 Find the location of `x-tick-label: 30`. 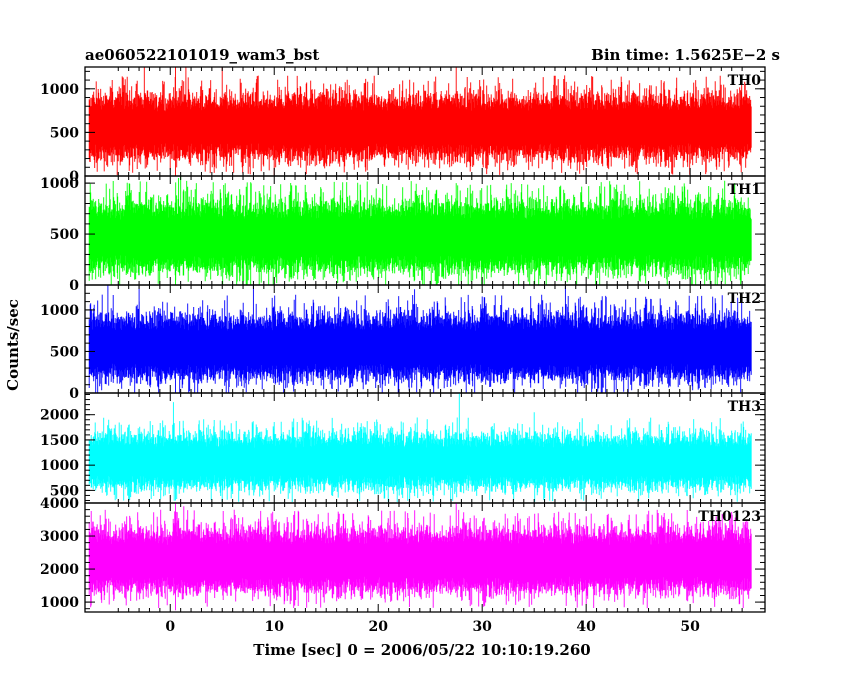

x-tick-label: 30 is located at coordinates (482, 627).